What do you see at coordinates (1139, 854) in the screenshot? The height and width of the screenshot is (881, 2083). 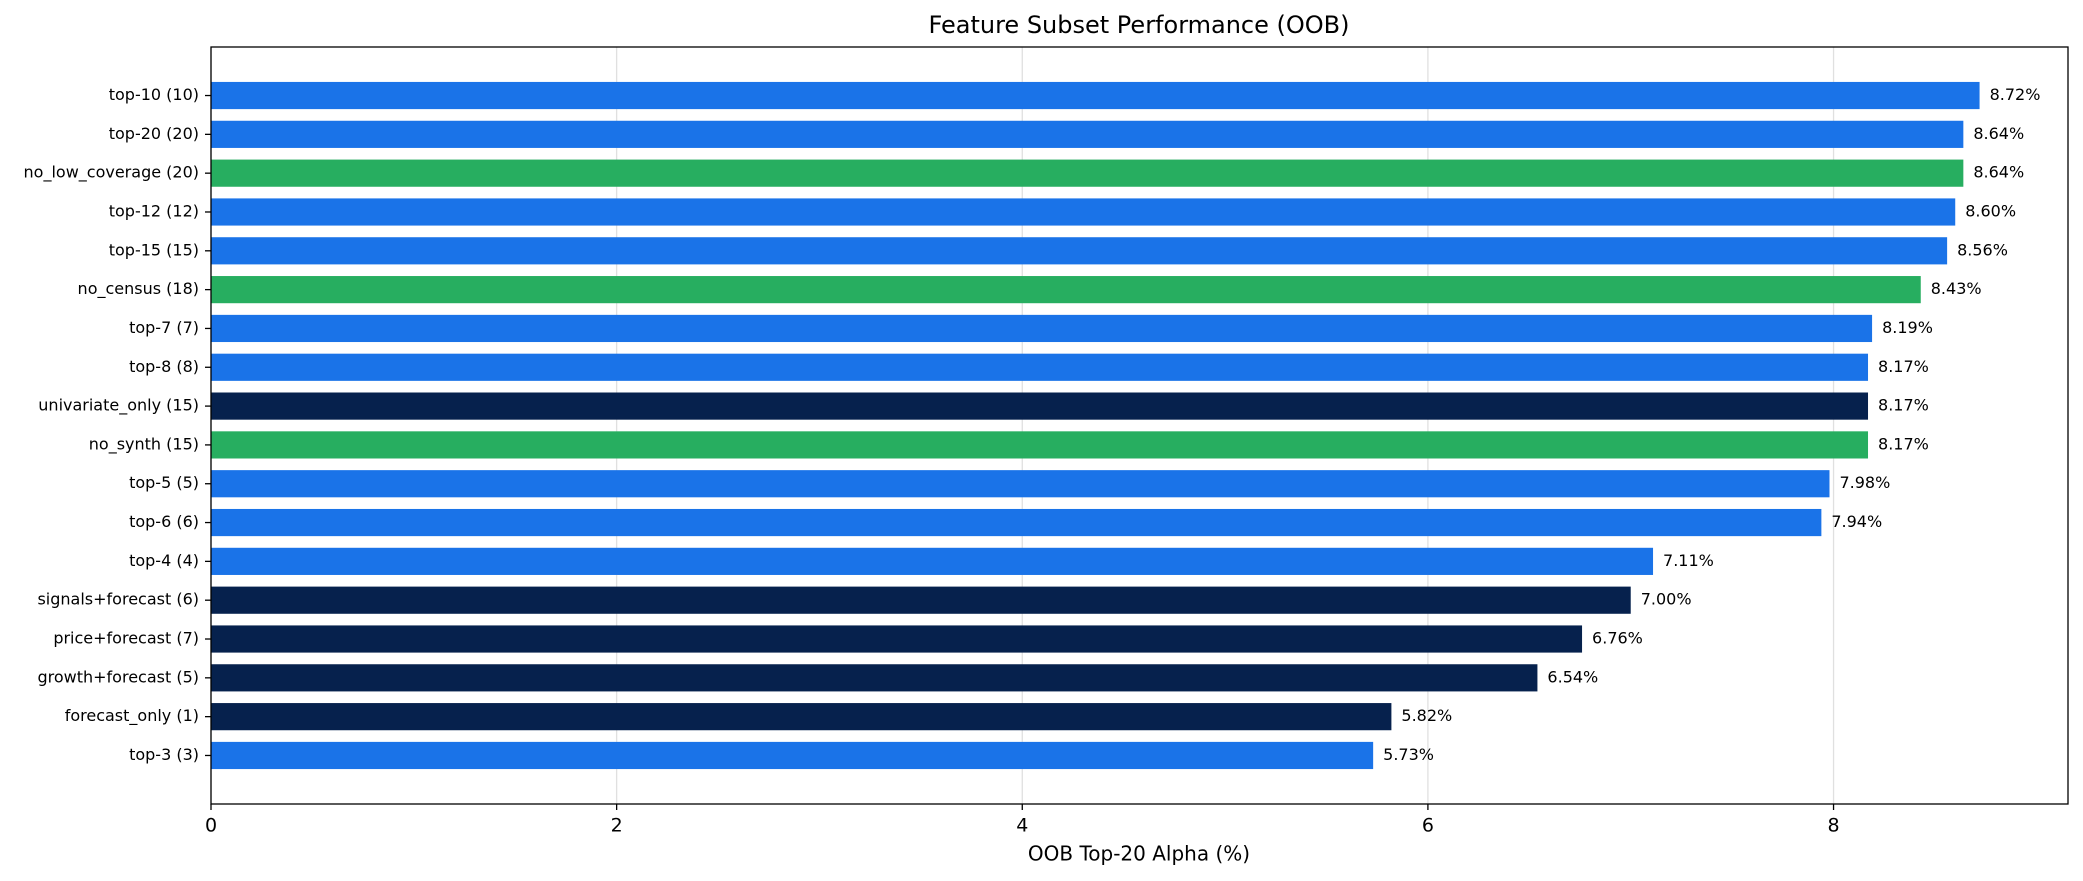 I see `x-axis-label: OOB Top-20 Alpha (%)` at bounding box center [1139, 854].